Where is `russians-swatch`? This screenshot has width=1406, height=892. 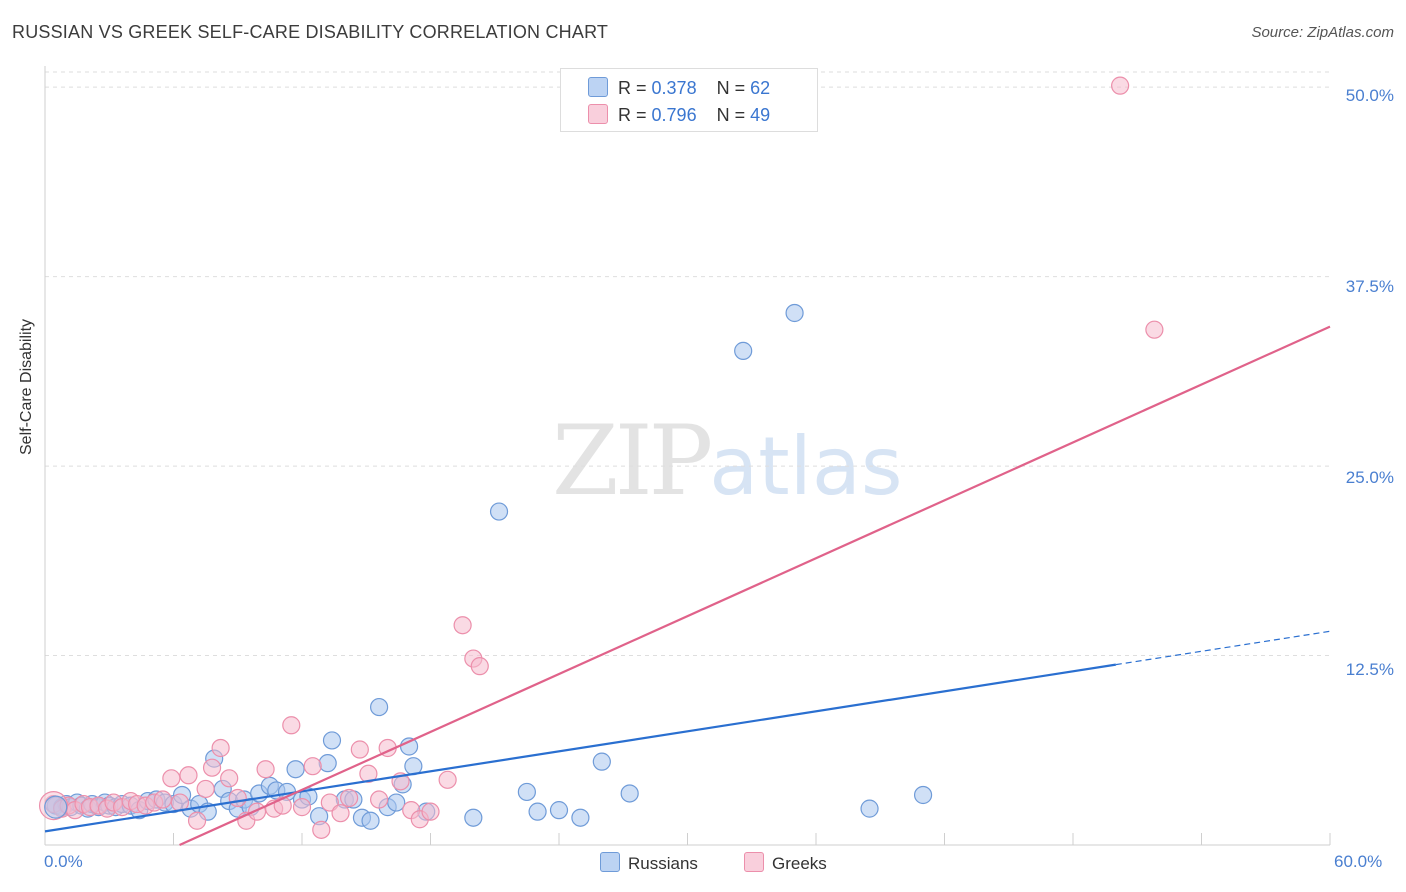 russians-swatch is located at coordinates (598, 87).